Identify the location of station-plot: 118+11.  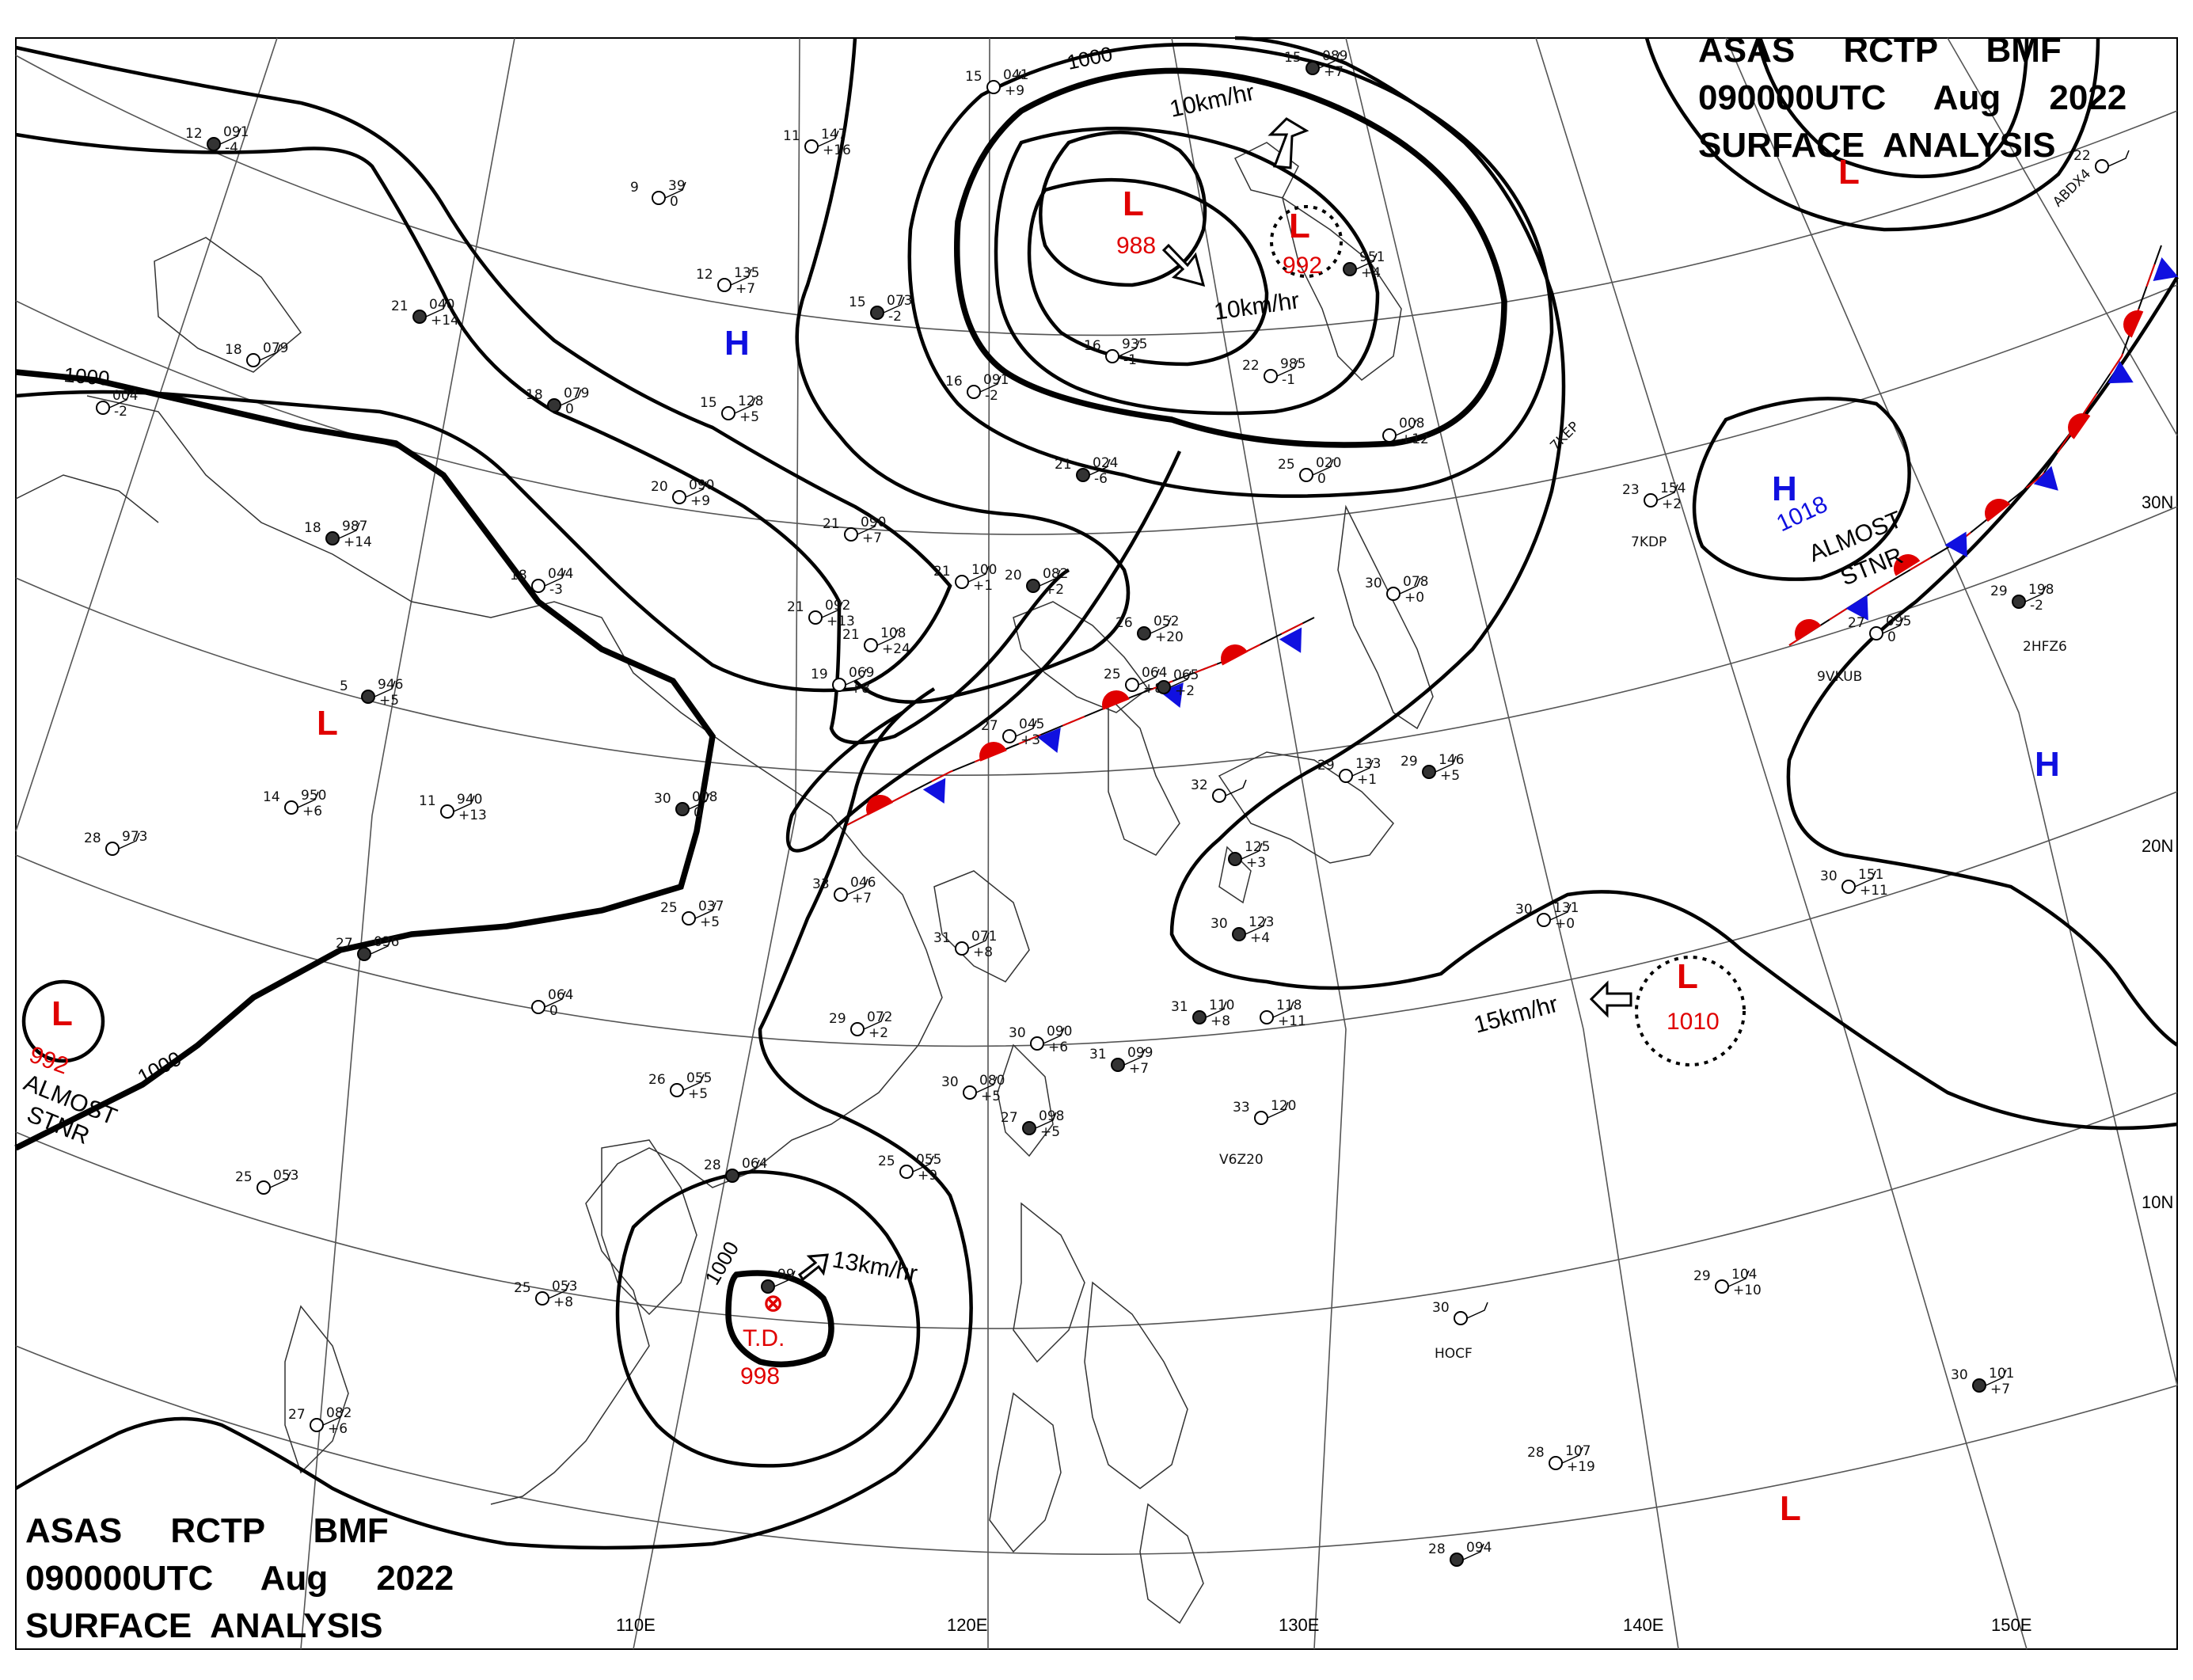
(1283, 1013).